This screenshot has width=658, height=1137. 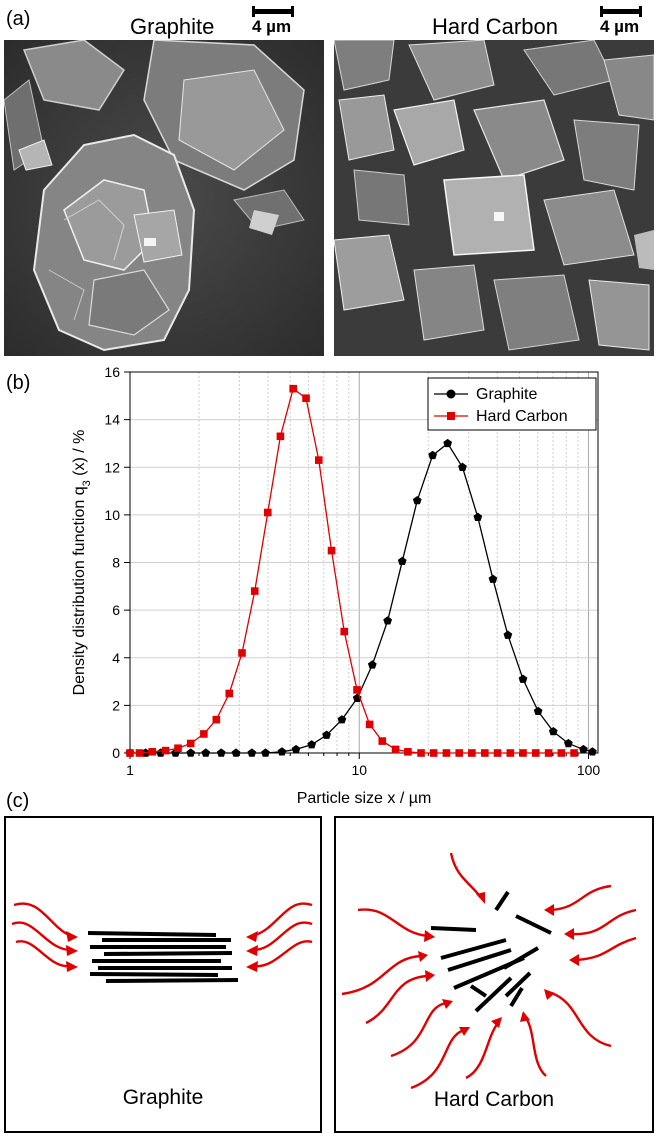 What do you see at coordinates (116, 610) in the screenshot?
I see `y-tick-label: 6` at bounding box center [116, 610].